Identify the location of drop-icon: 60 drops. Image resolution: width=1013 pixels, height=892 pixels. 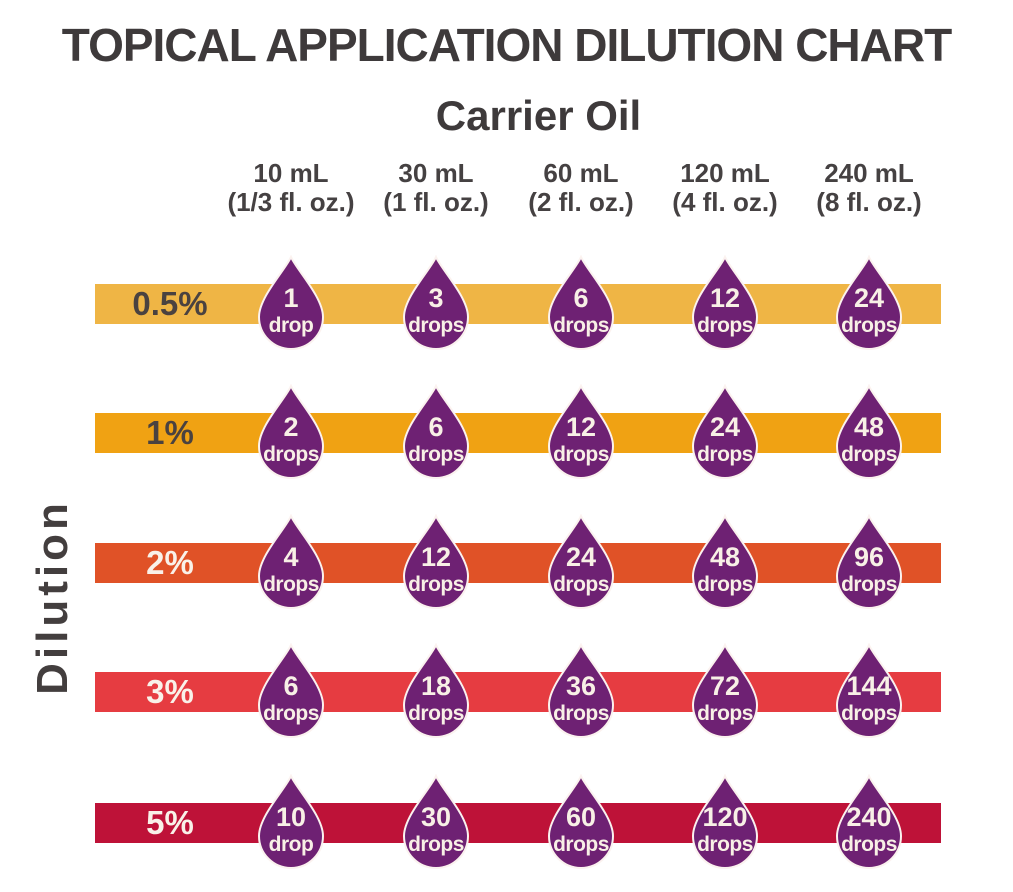
(581, 822).